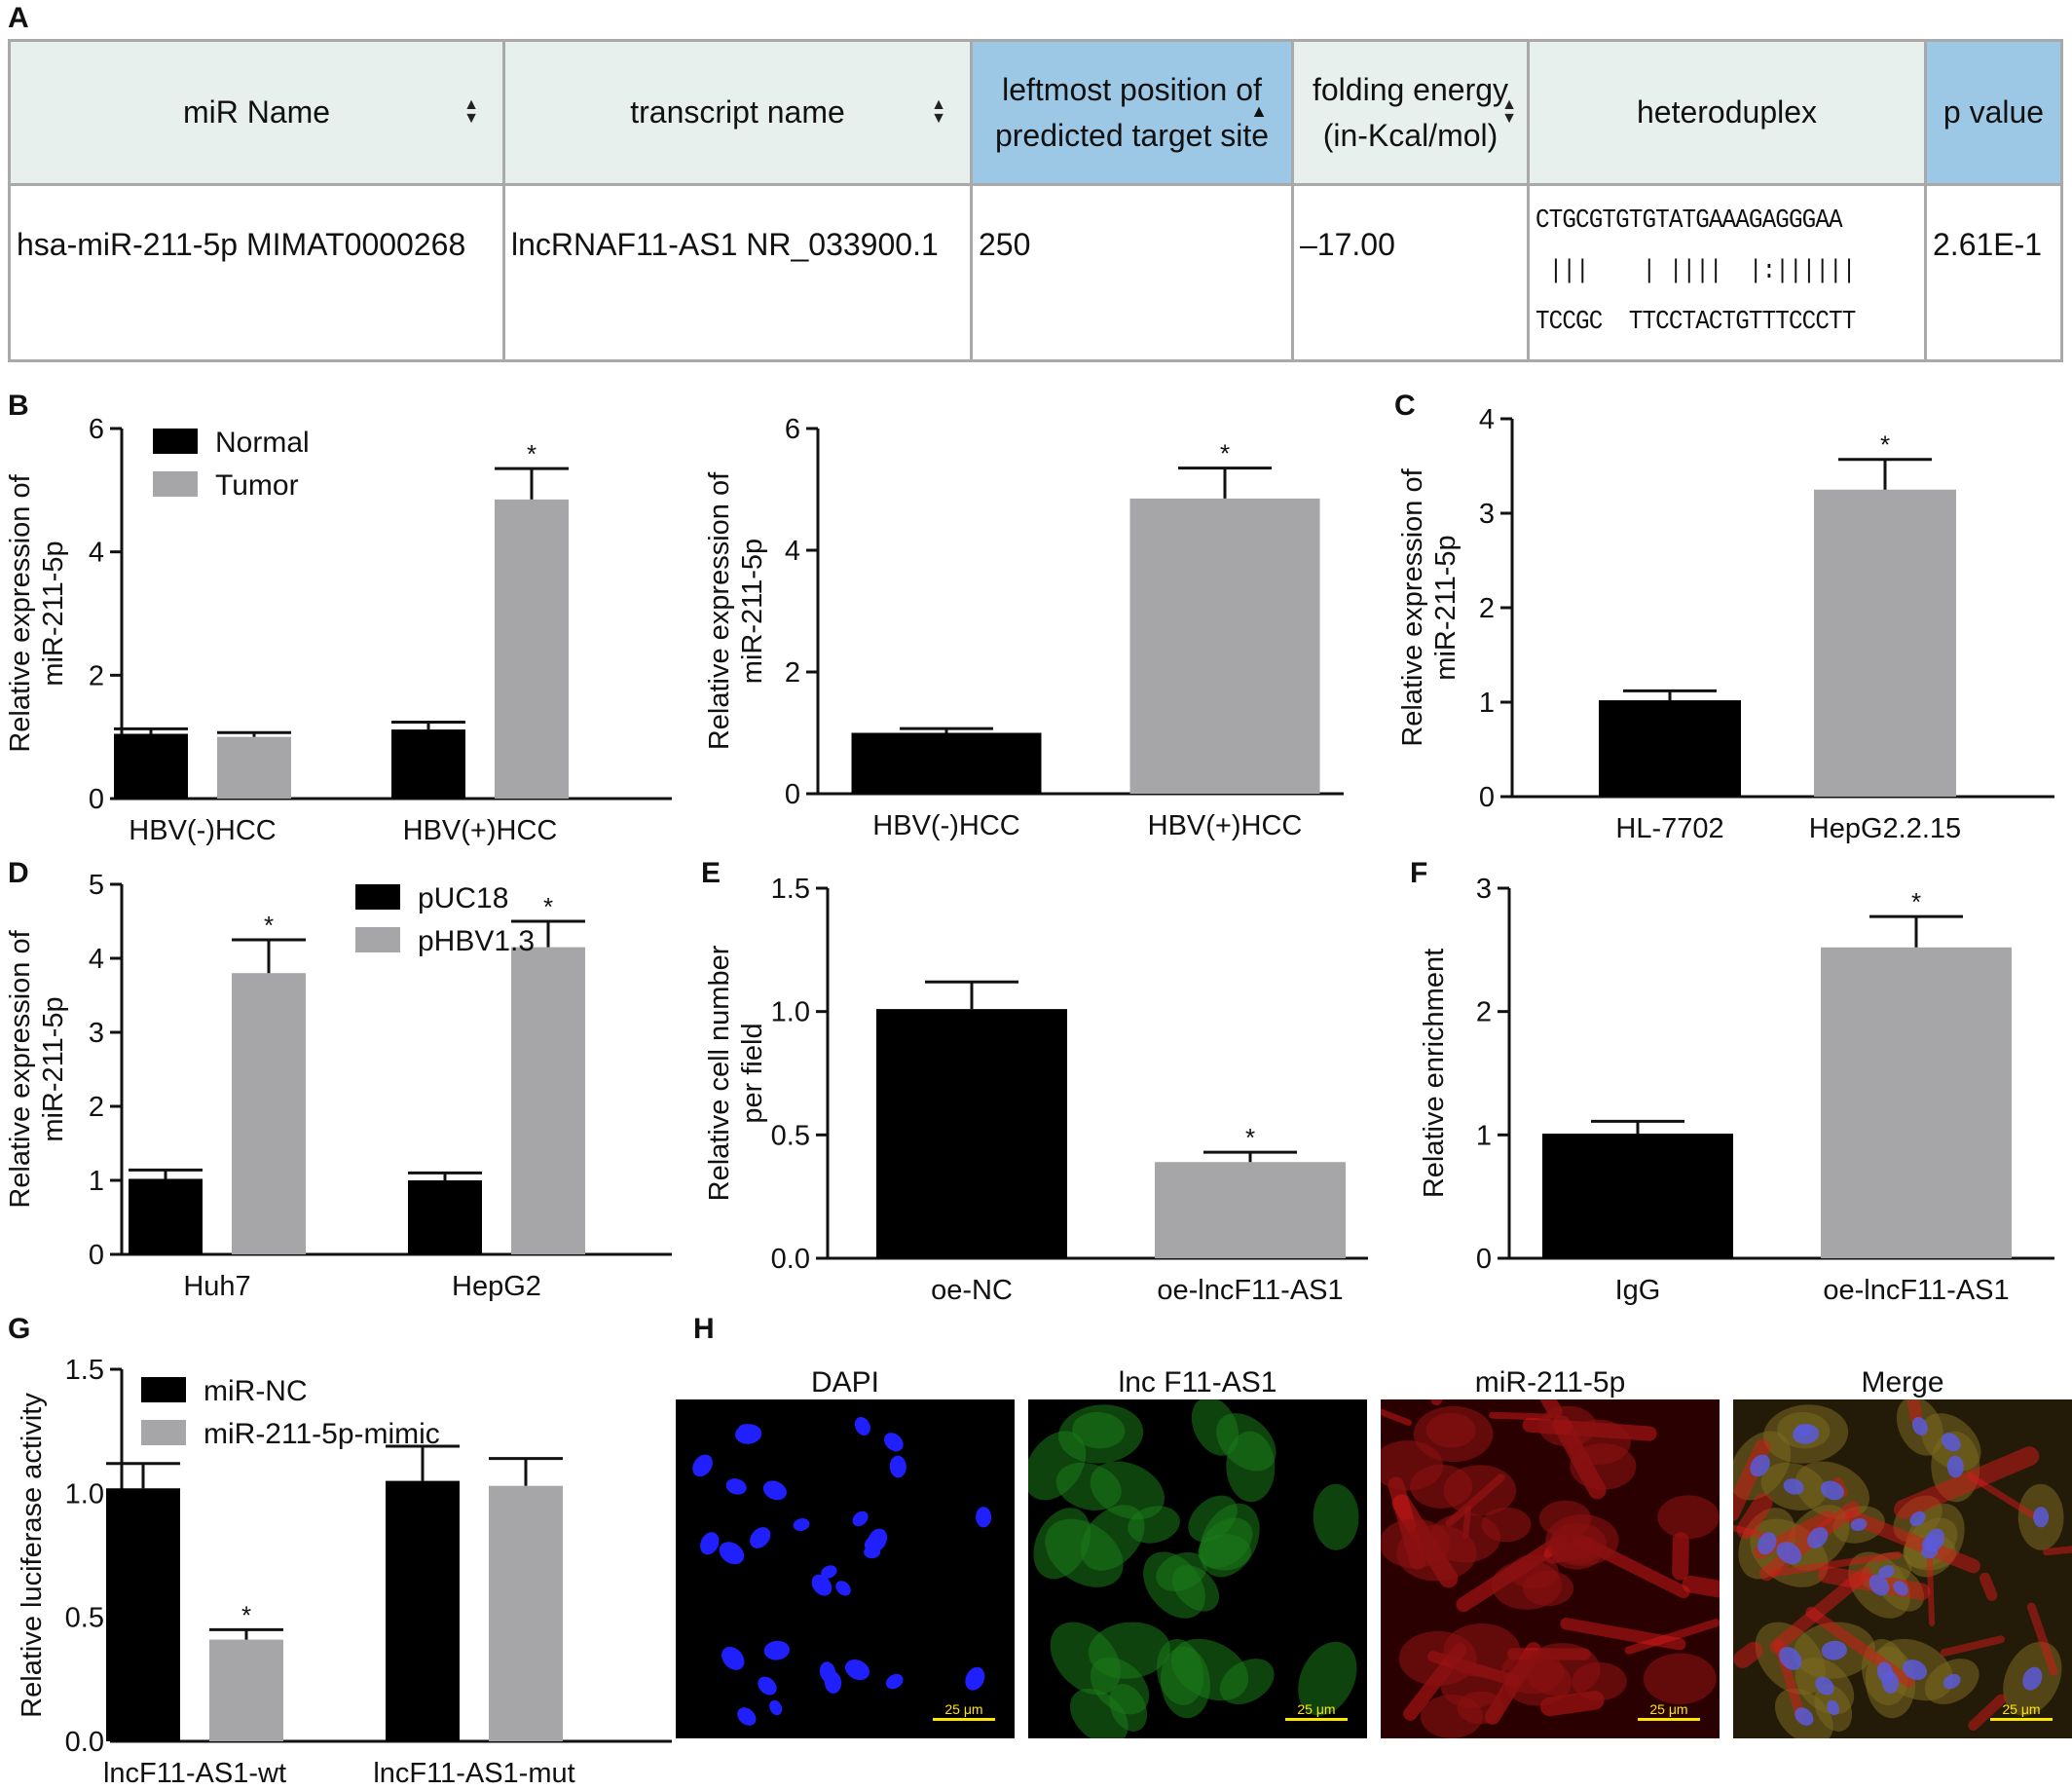 The width and height of the screenshot is (2072, 1790). I want to click on y-axis-label: miR-211-5p, so click(53, 613).